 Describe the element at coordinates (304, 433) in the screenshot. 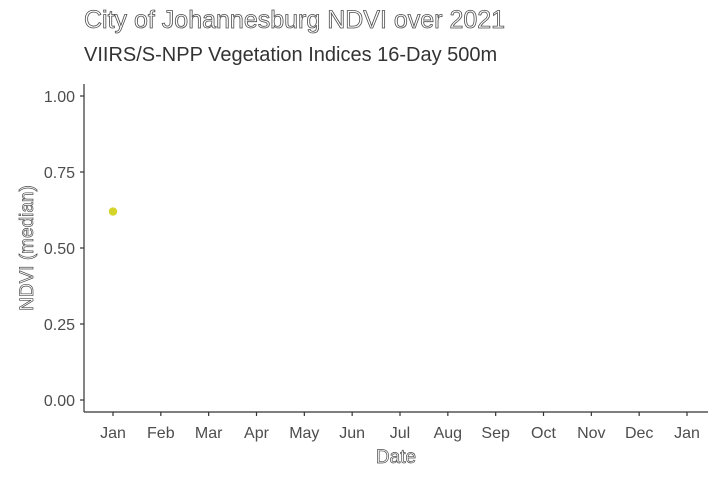

I see `x-tick-label: May` at that location.